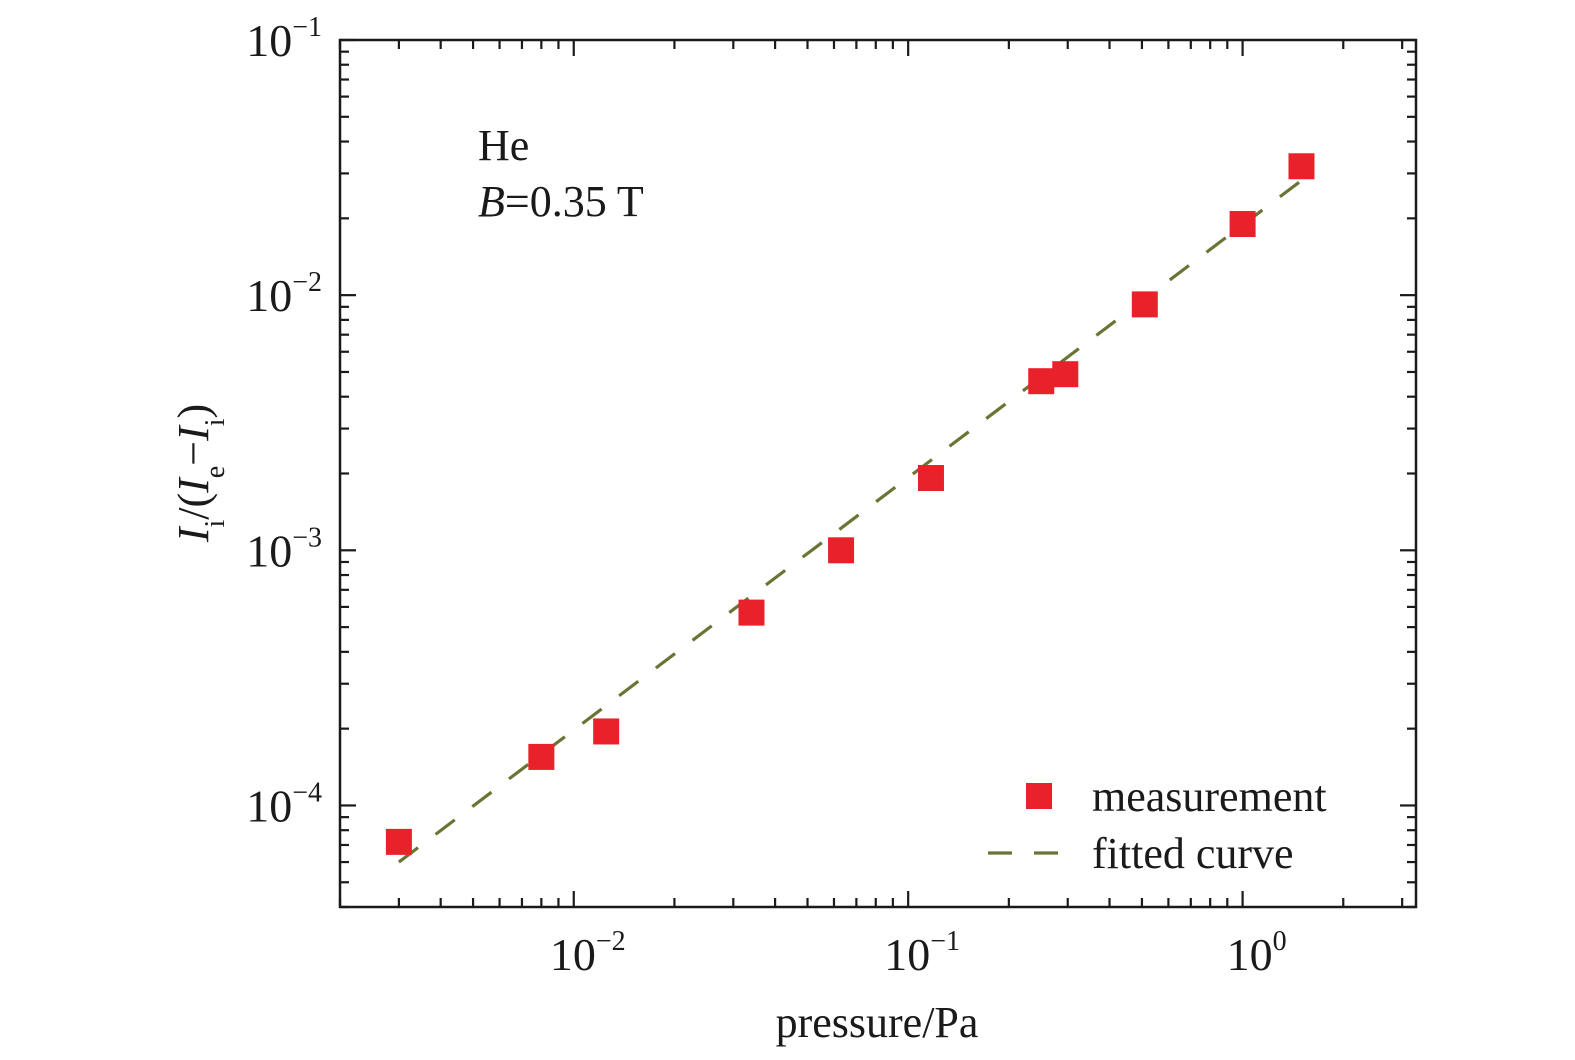  I want to click on x-tick-label: 10⁰, so click(1257, 953).